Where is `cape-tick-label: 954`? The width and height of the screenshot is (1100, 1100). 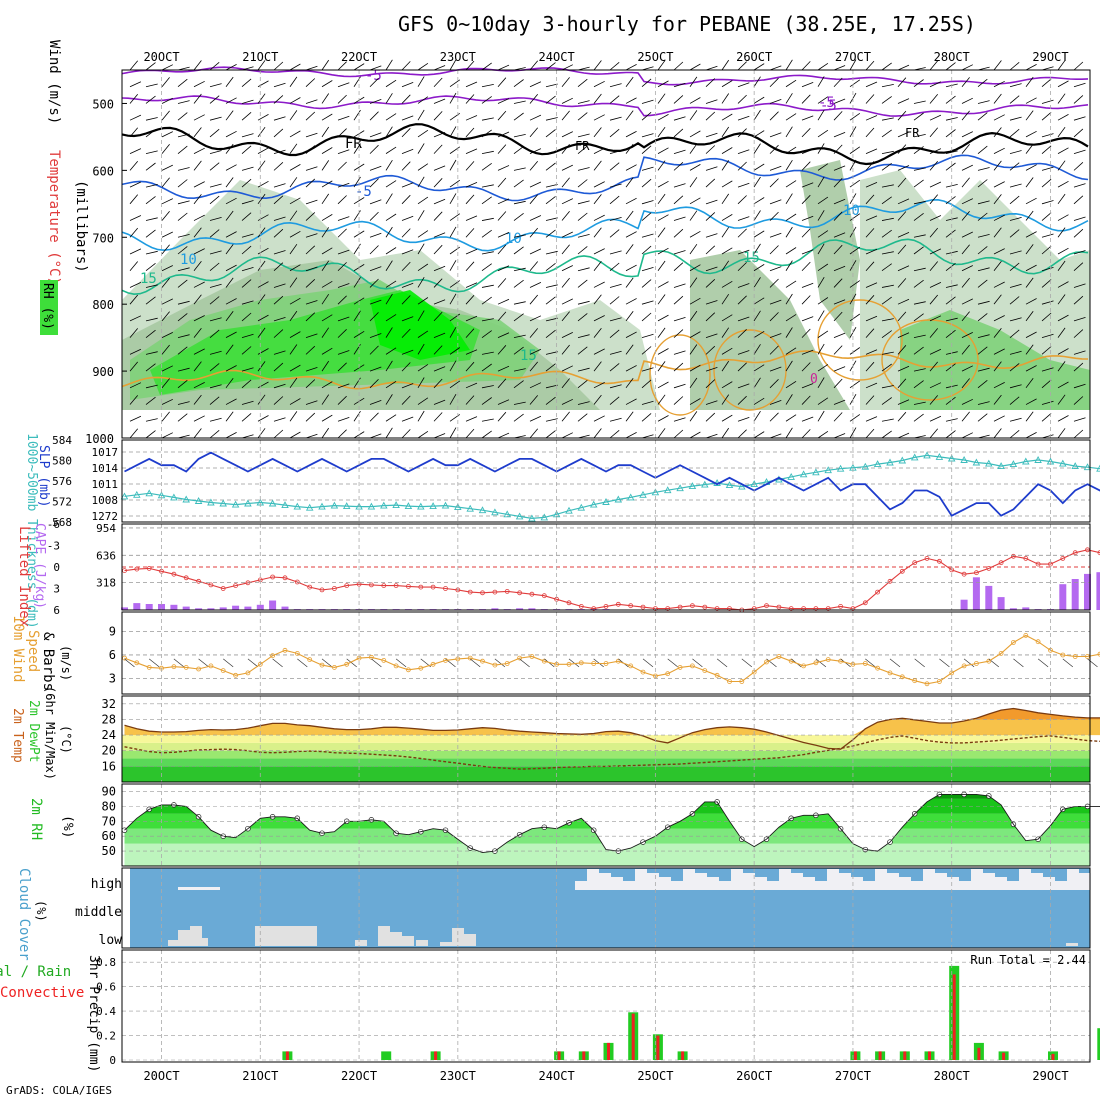
cape-tick-label: 954 is located at coordinates (106, 528).